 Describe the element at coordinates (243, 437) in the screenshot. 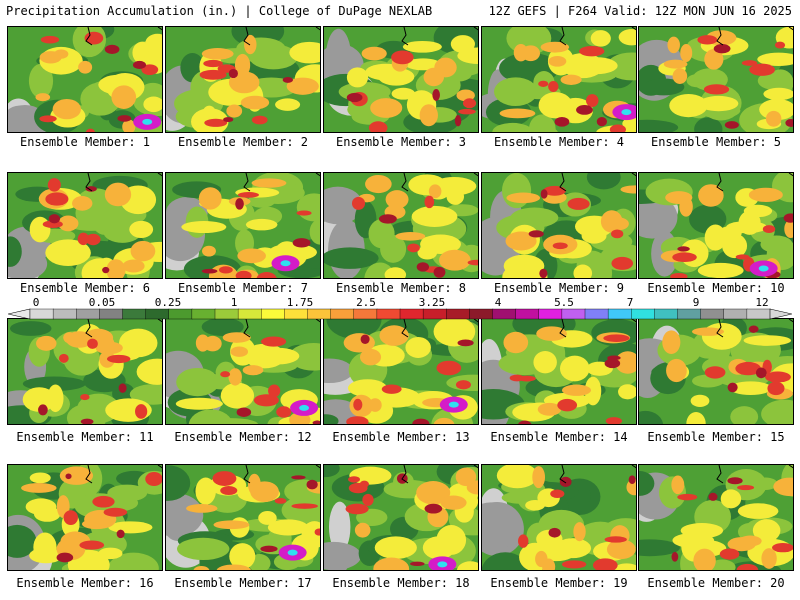

I see `ensemble-member-label: Ensemble Member: 12` at that location.